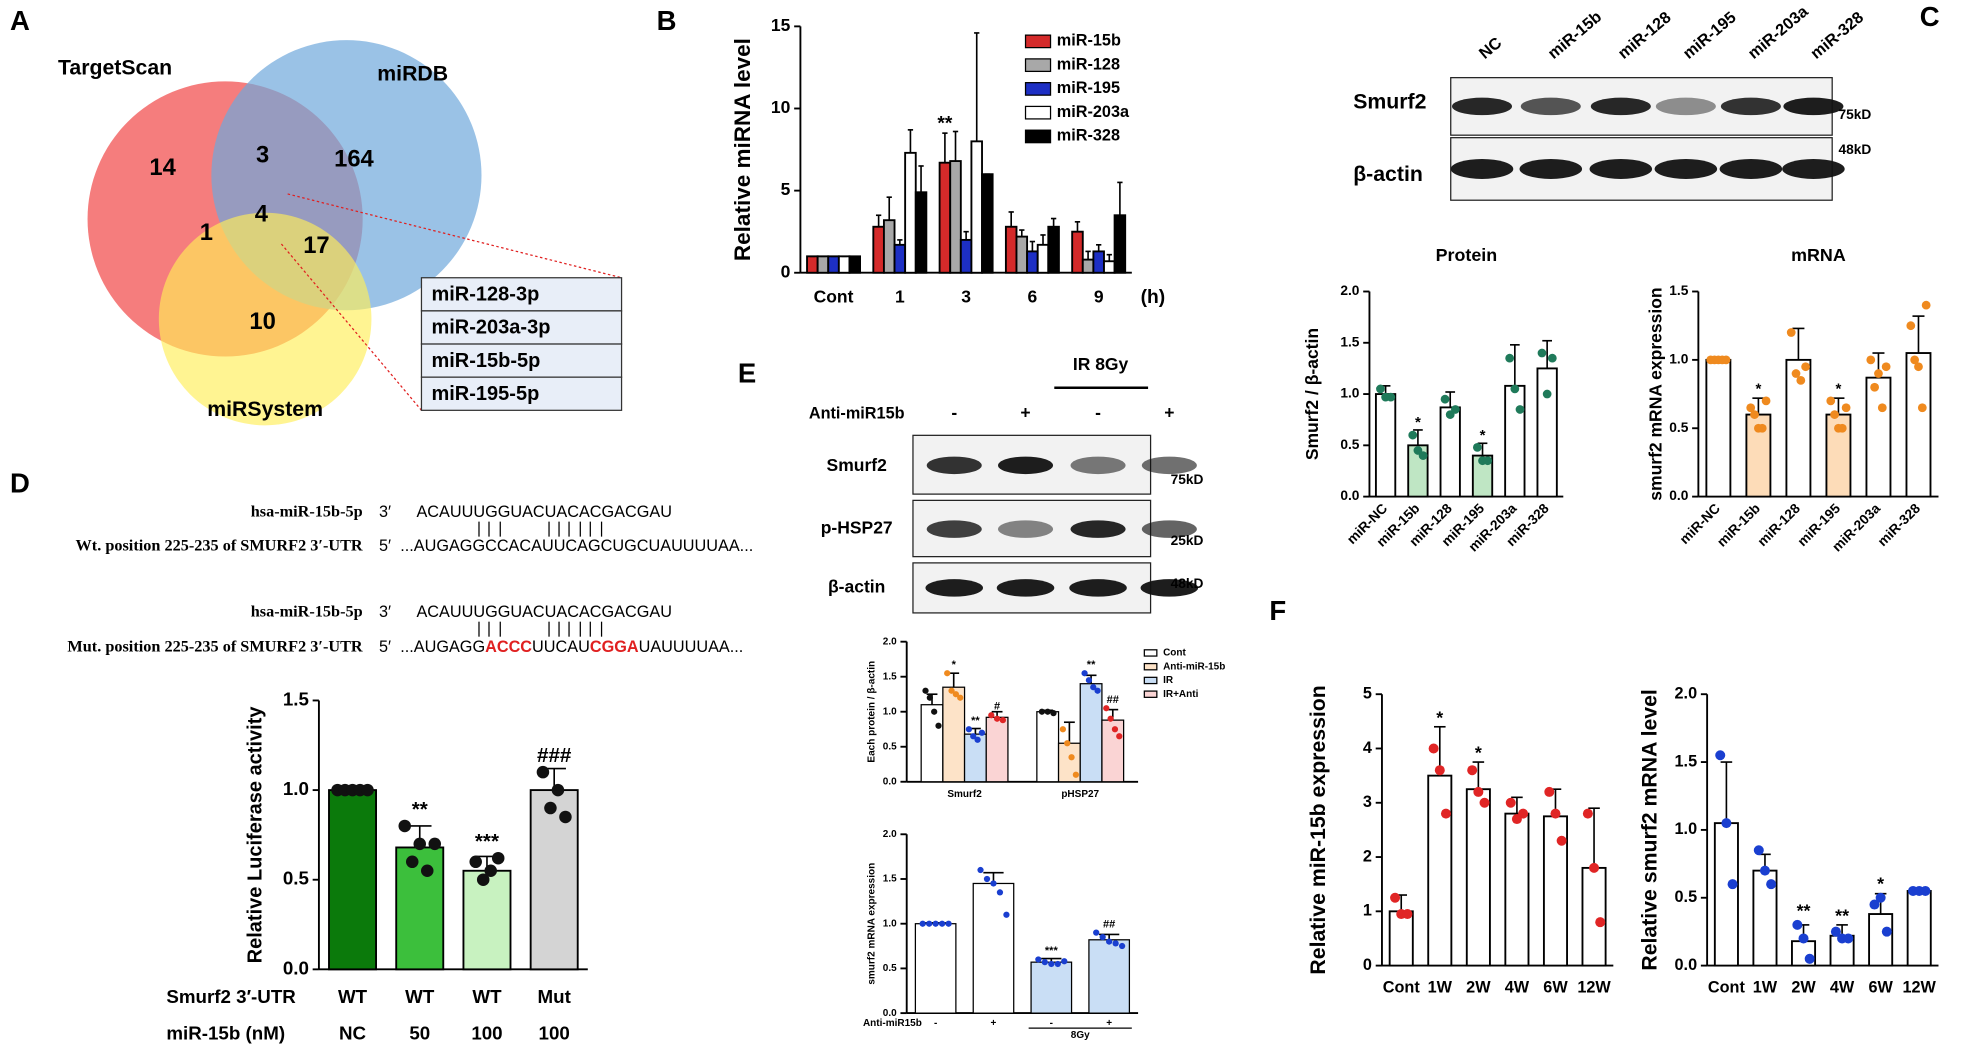 This screenshot has width=1961, height=1052. What do you see at coordinates (1678, 358) in the screenshot?
I see `y-tick-label: 1.0` at bounding box center [1678, 358].